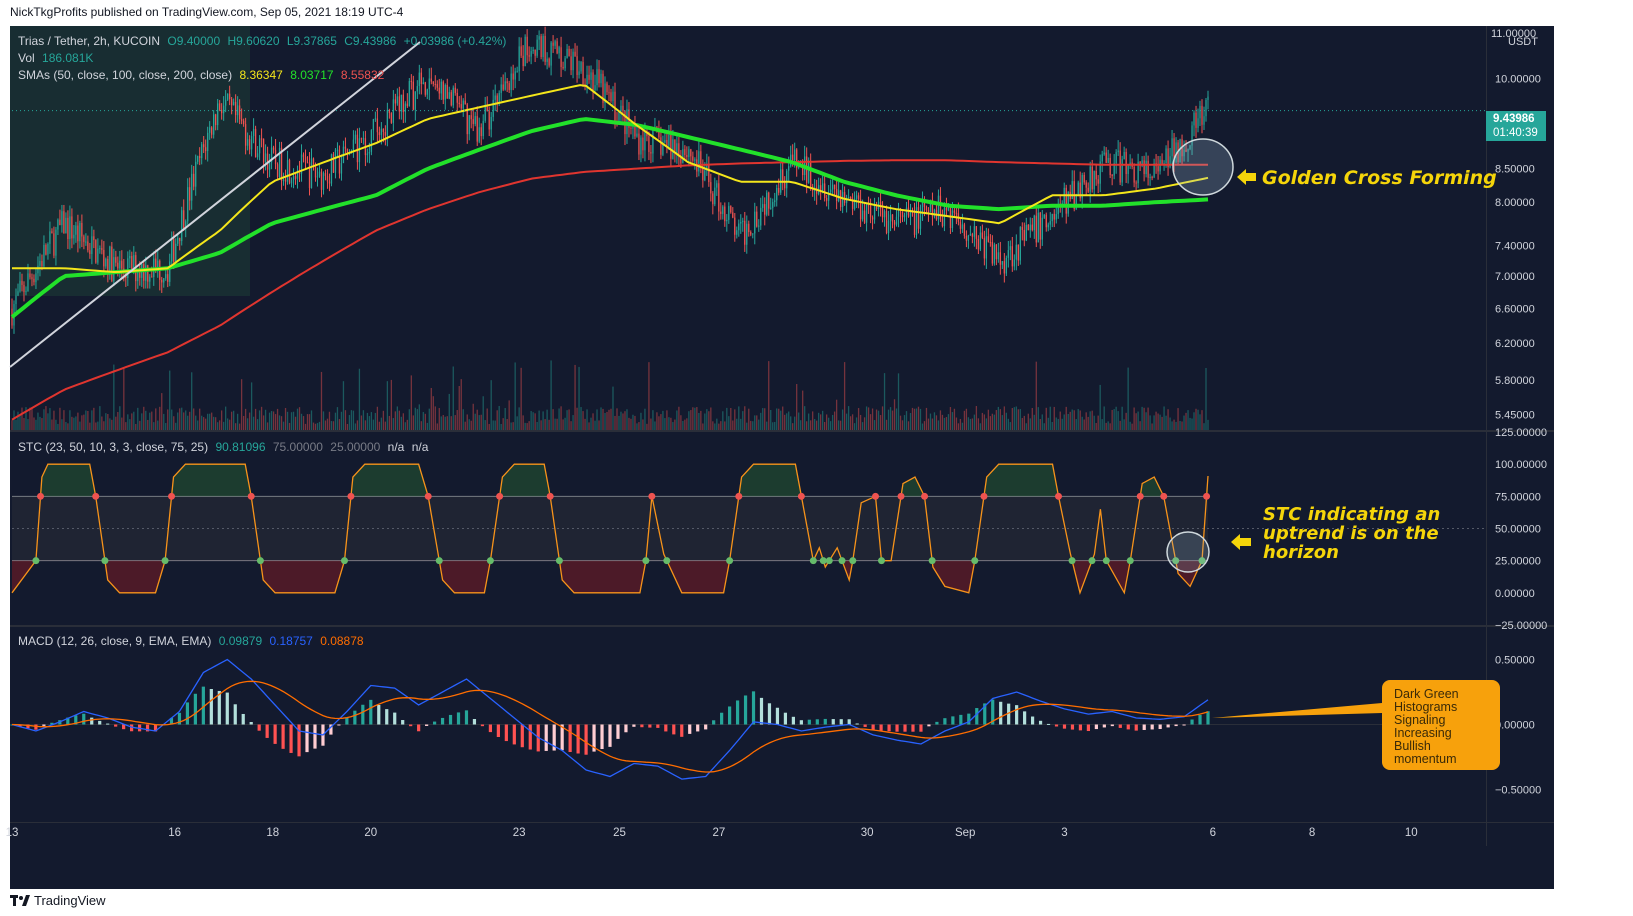 The image size is (1633, 916). What do you see at coordinates (1514, 119) in the screenshot?
I see `last-price: 9.43986` at bounding box center [1514, 119].